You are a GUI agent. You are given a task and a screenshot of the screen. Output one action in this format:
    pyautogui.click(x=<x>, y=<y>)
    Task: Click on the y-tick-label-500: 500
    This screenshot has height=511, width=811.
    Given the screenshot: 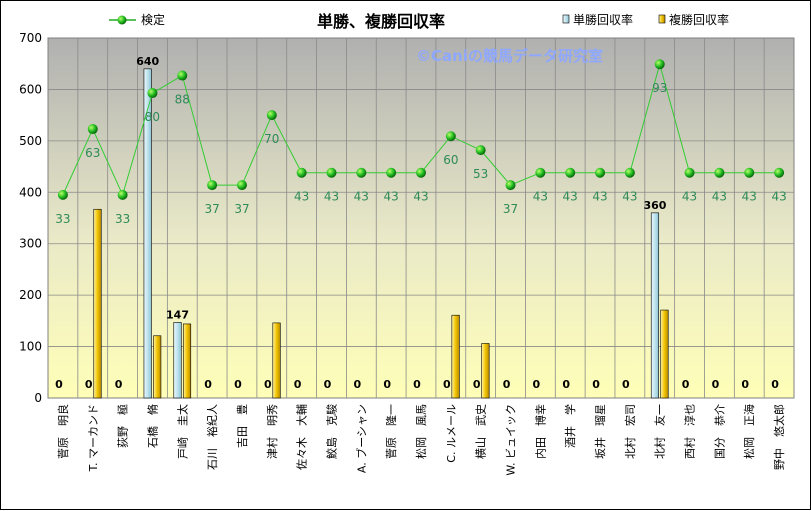 What is the action you would take?
    pyautogui.click(x=30, y=141)
    